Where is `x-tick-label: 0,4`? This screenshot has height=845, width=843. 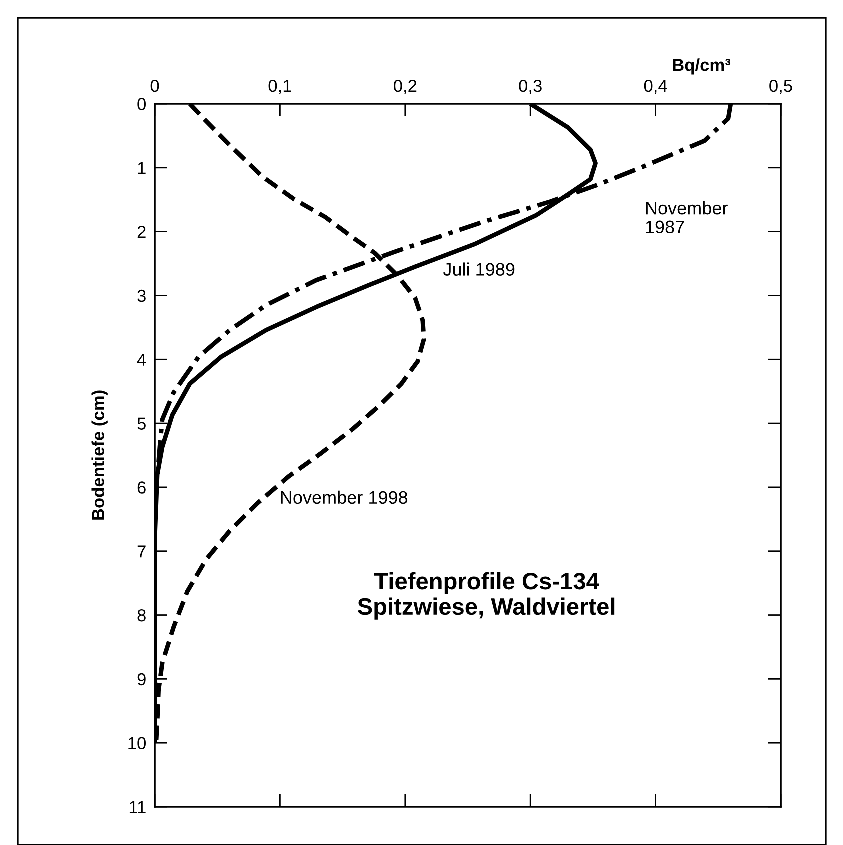 x-tick-label: 0,4 is located at coordinates (656, 87).